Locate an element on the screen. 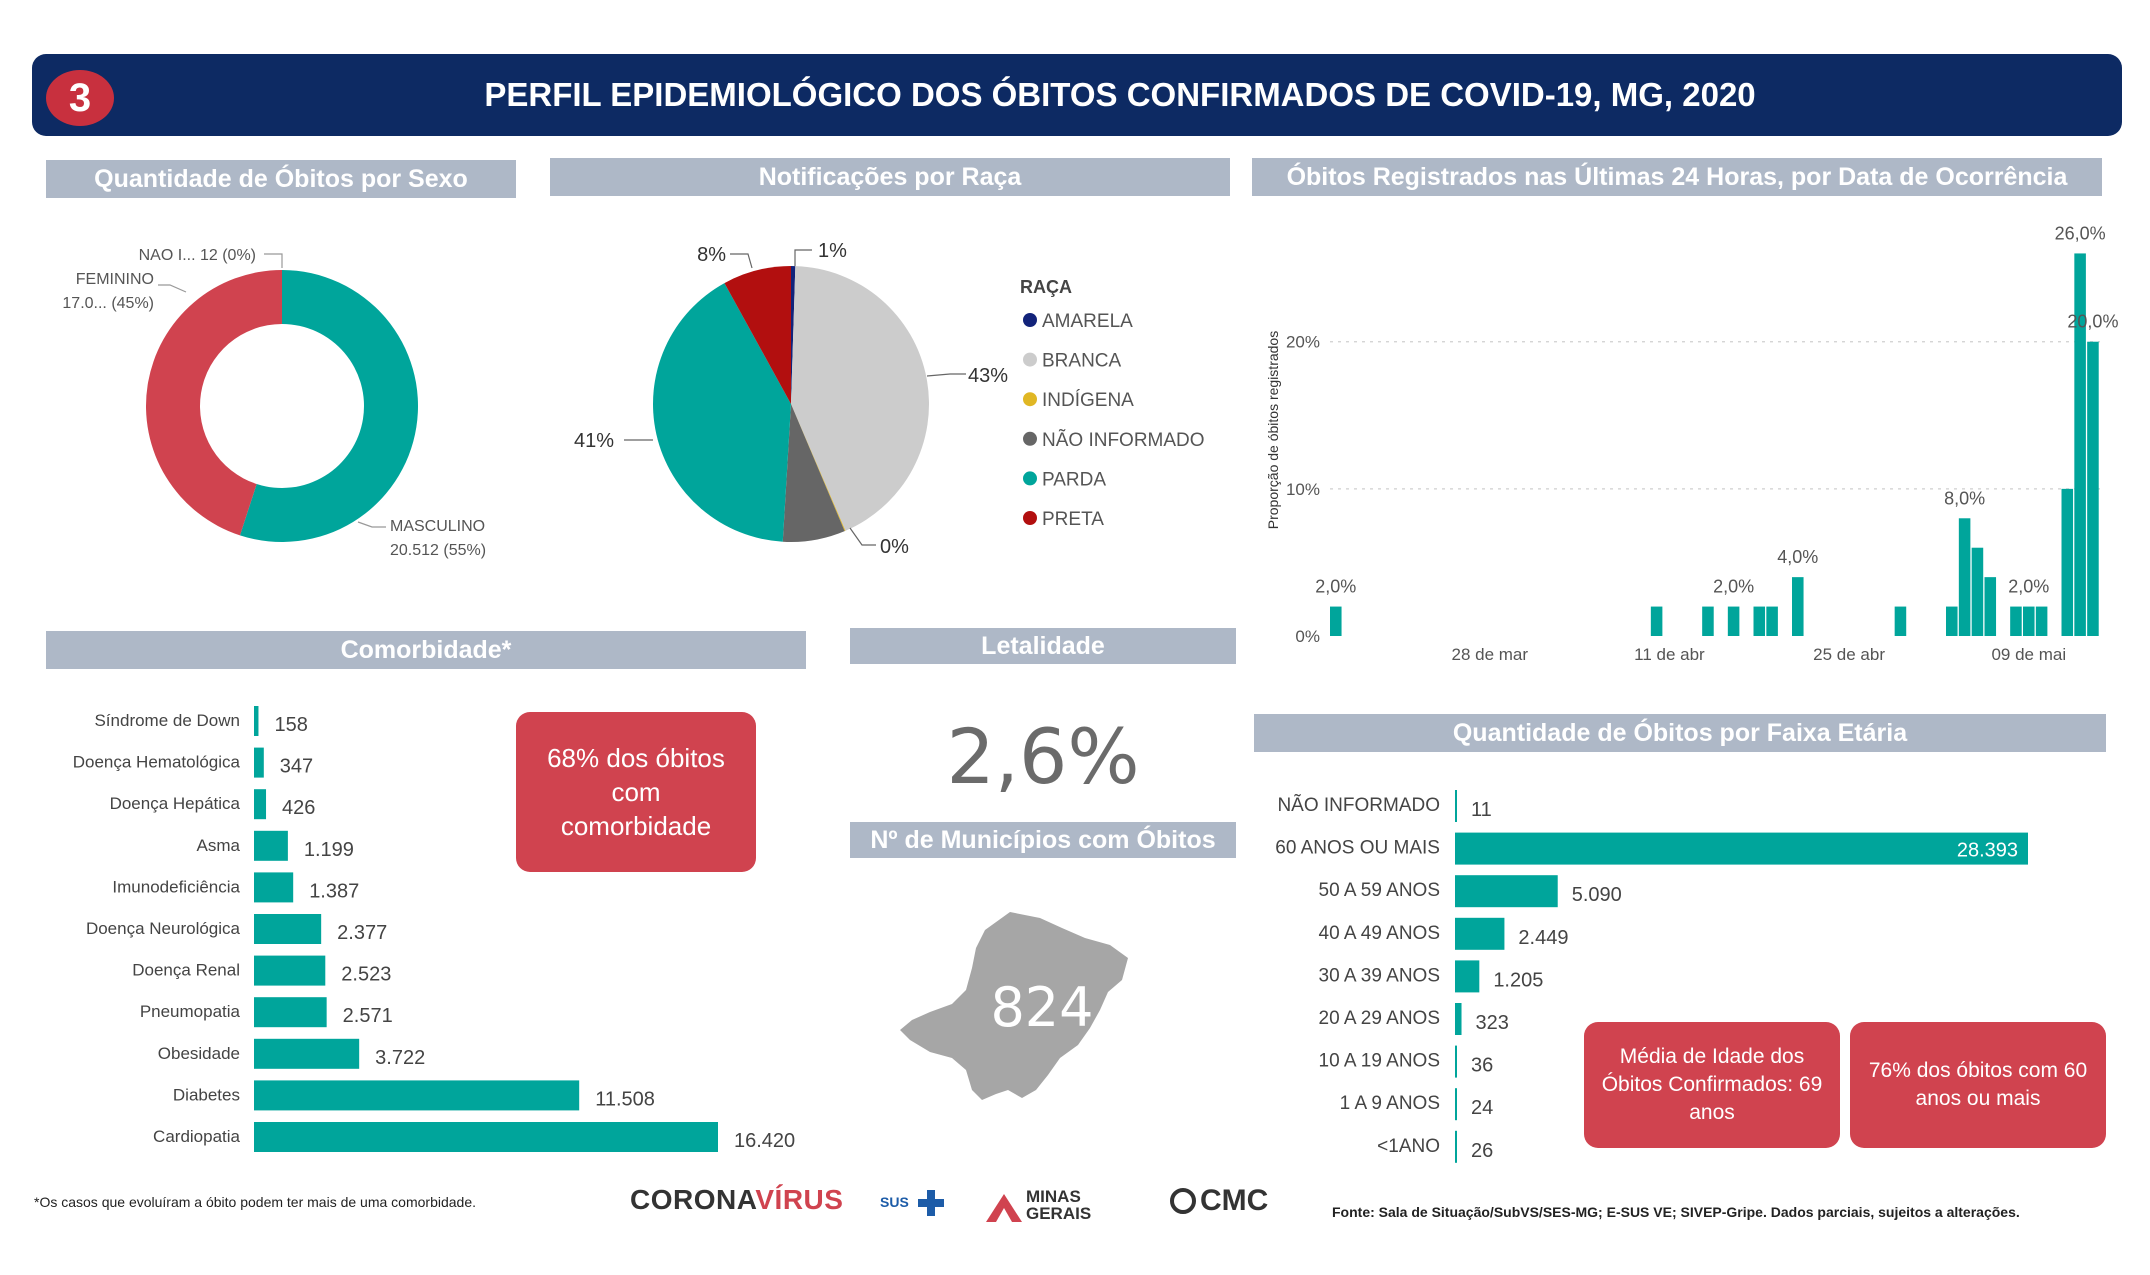 The height and width of the screenshot is (1275, 2150). legend-title: RAÇA is located at coordinates (1046, 287).